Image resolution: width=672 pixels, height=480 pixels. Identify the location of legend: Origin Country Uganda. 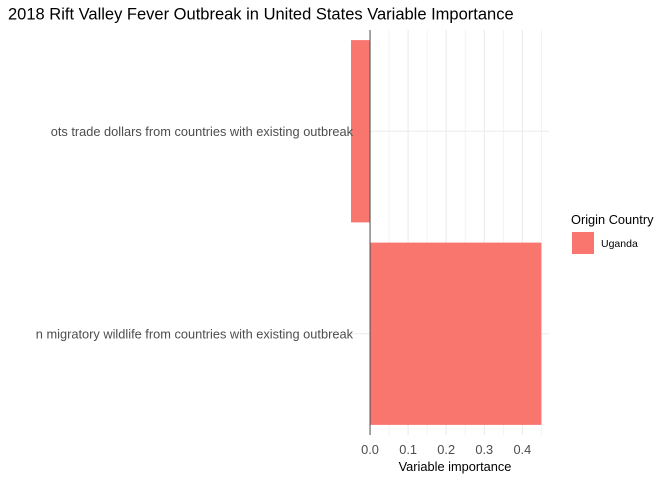
(612, 233).